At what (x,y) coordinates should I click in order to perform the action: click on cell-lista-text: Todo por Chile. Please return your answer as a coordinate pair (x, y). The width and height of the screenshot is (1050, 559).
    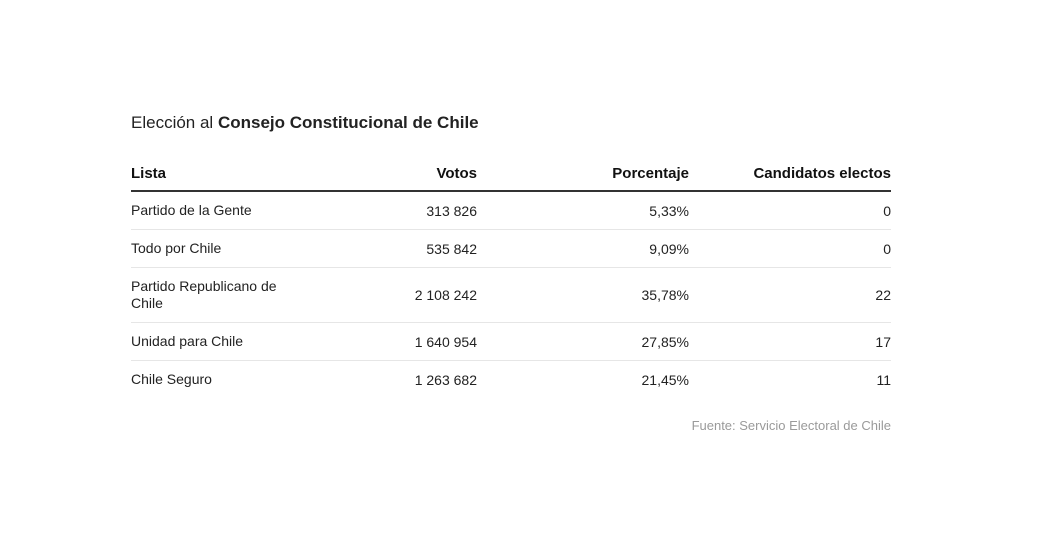
    Looking at the image, I should click on (176, 248).